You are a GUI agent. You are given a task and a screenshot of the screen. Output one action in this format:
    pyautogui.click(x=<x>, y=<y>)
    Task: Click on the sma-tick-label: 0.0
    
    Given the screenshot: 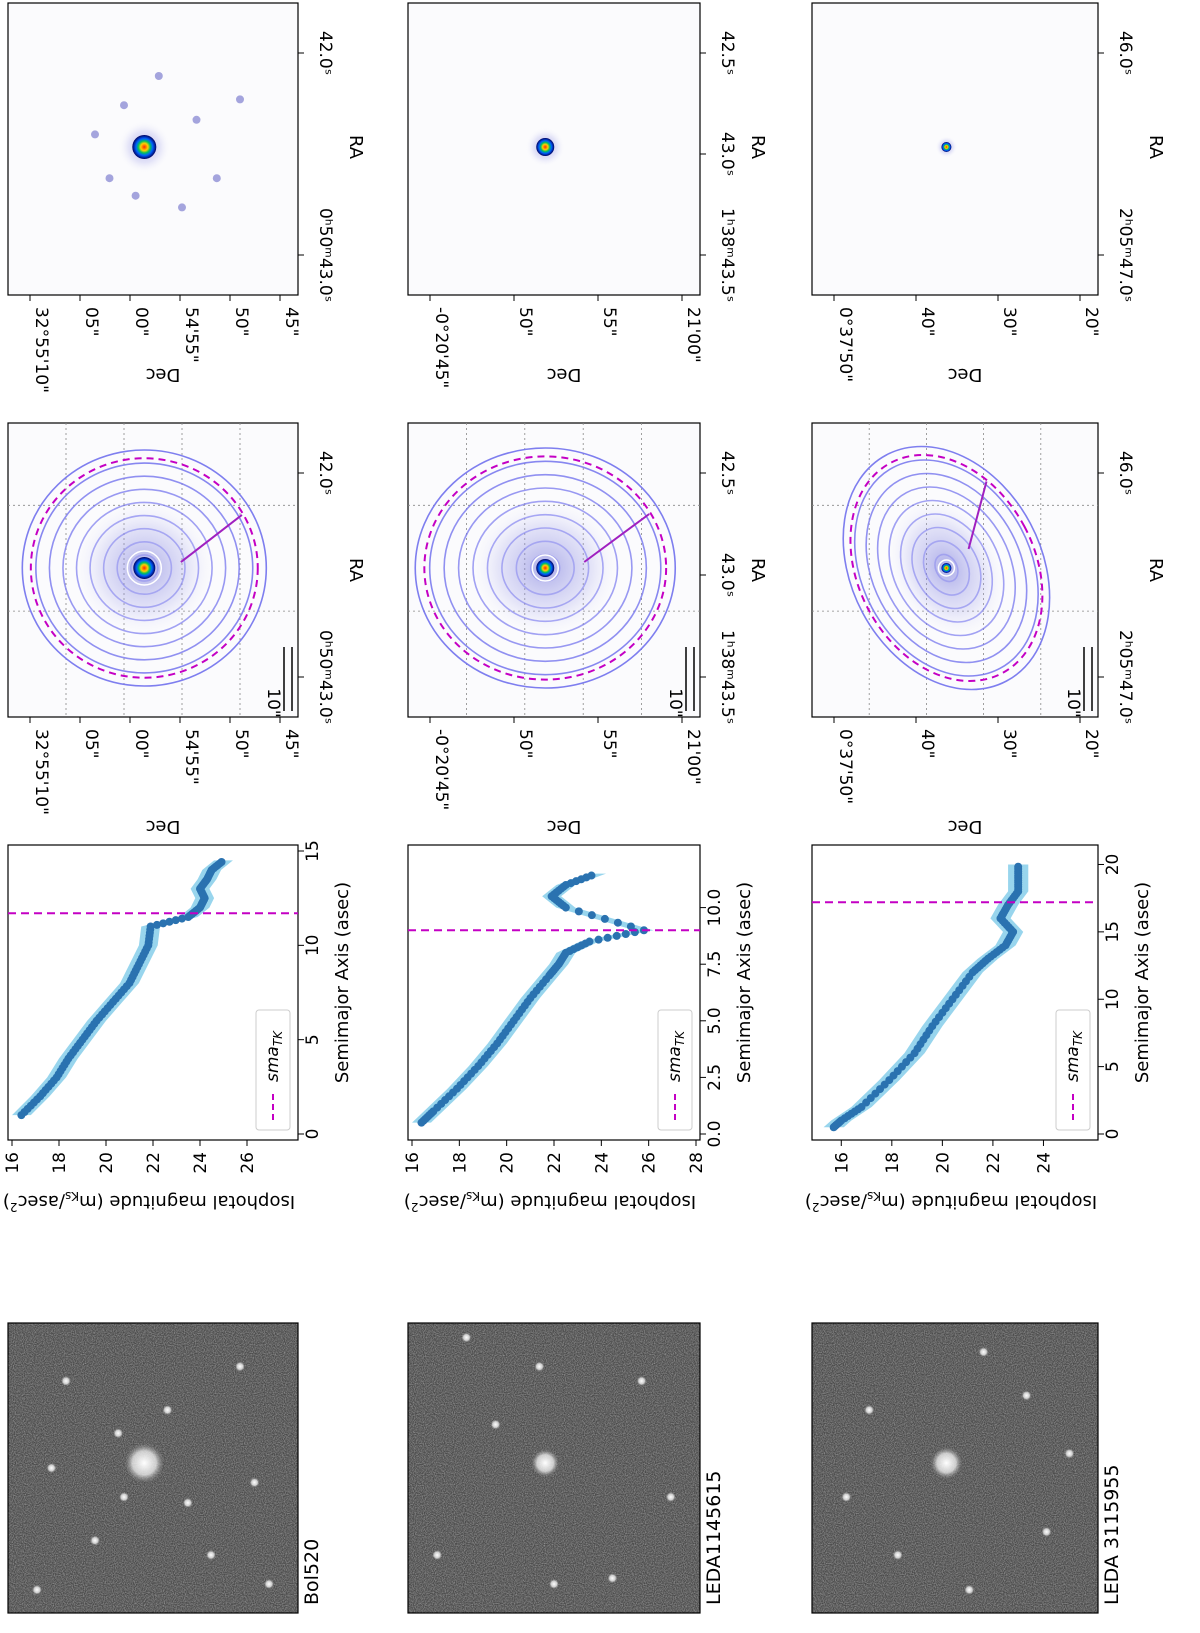 What is the action you would take?
    pyautogui.click(x=715, y=1133)
    